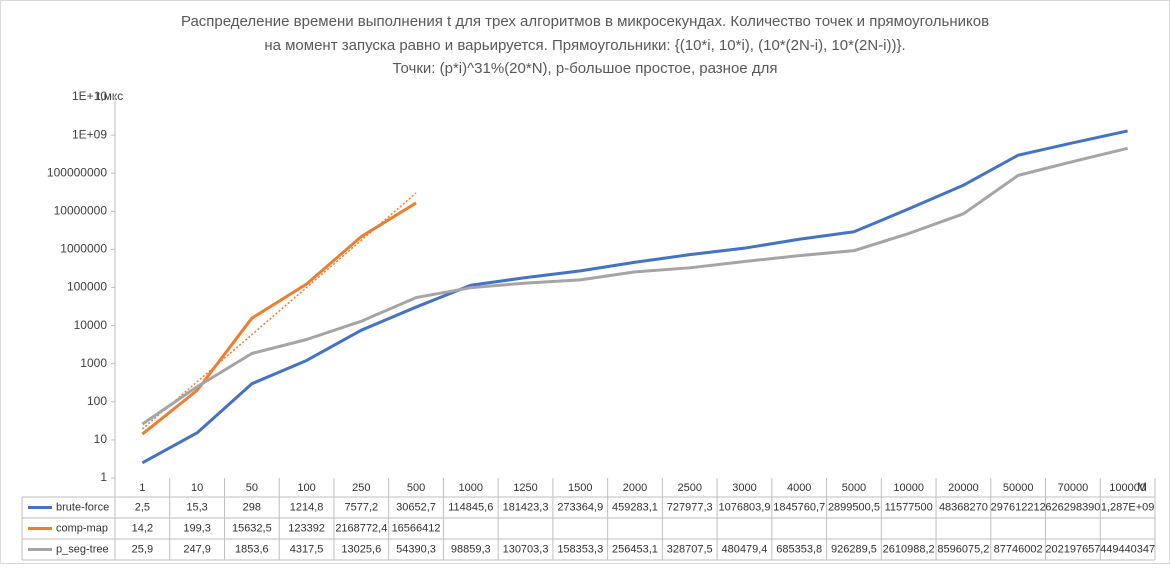 This screenshot has height=569, width=1170. Describe the element at coordinates (197, 528) in the screenshot. I see `table-cell: 199,3` at that location.